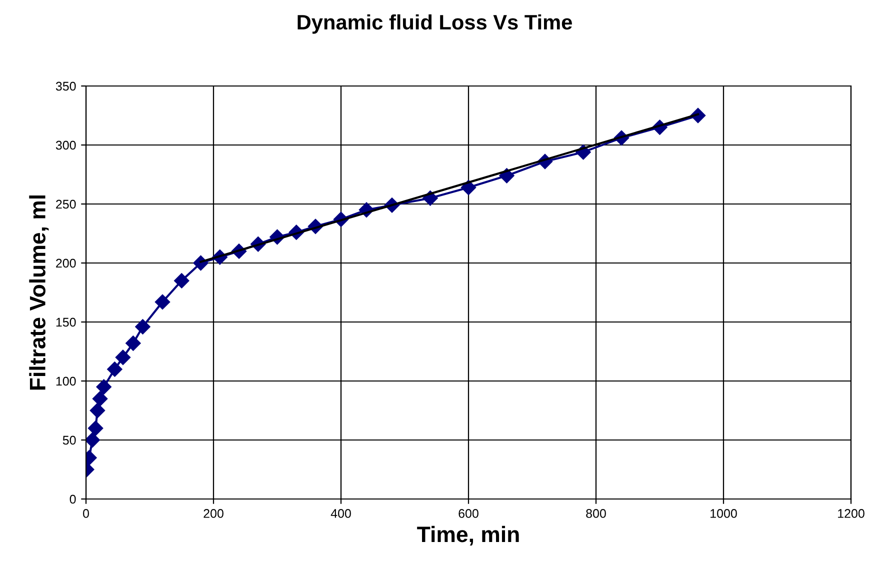 Image resolution: width=869 pixels, height=573 pixels. What do you see at coordinates (596, 513) in the screenshot?
I see `x-tick-label: 800` at bounding box center [596, 513].